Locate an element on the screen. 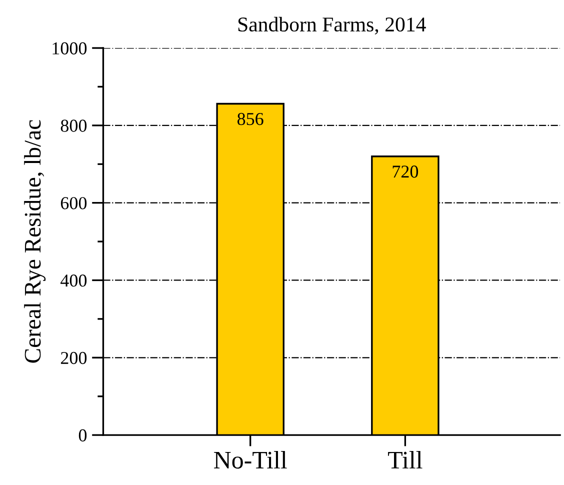 The image size is (564, 485). y-tick-label: 800 is located at coordinates (73, 126).